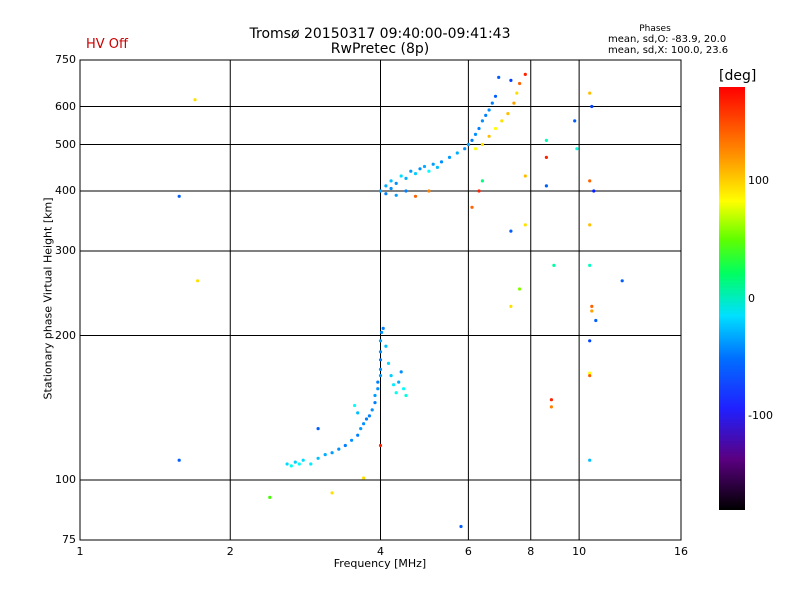 The width and height of the screenshot is (800, 600). Describe the element at coordinates (667, 39) in the screenshot. I see `phase-stat-o: mean, sd,O: -83.9, 20.0` at that location.